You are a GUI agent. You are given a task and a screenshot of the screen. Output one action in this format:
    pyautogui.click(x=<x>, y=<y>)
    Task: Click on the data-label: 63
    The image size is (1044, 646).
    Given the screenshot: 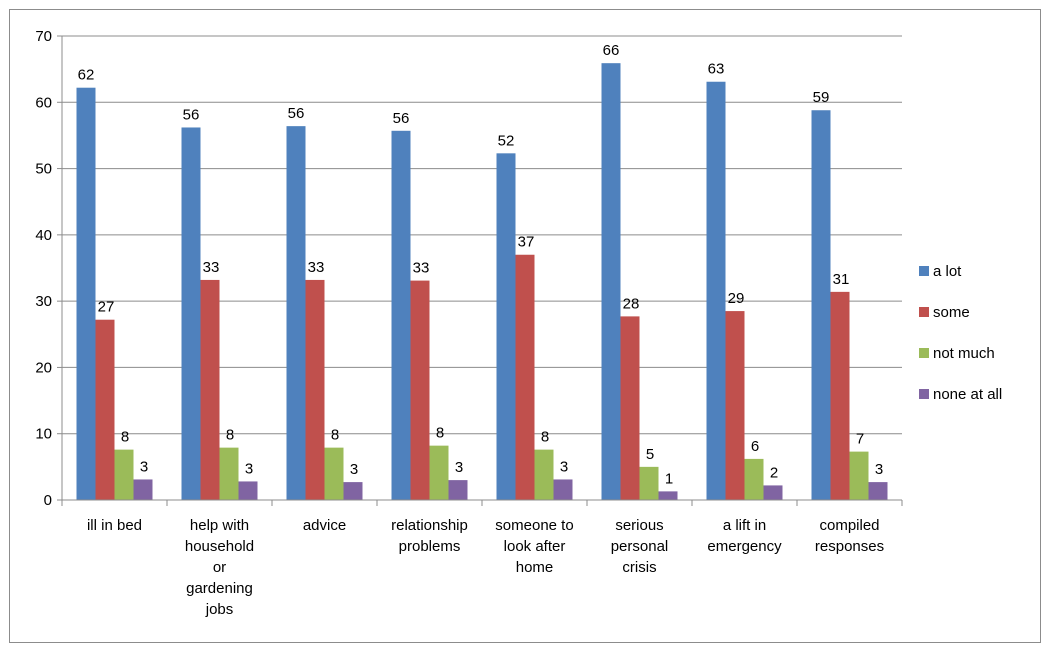 What is the action you would take?
    pyautogui.click(x=716, y=69)
    